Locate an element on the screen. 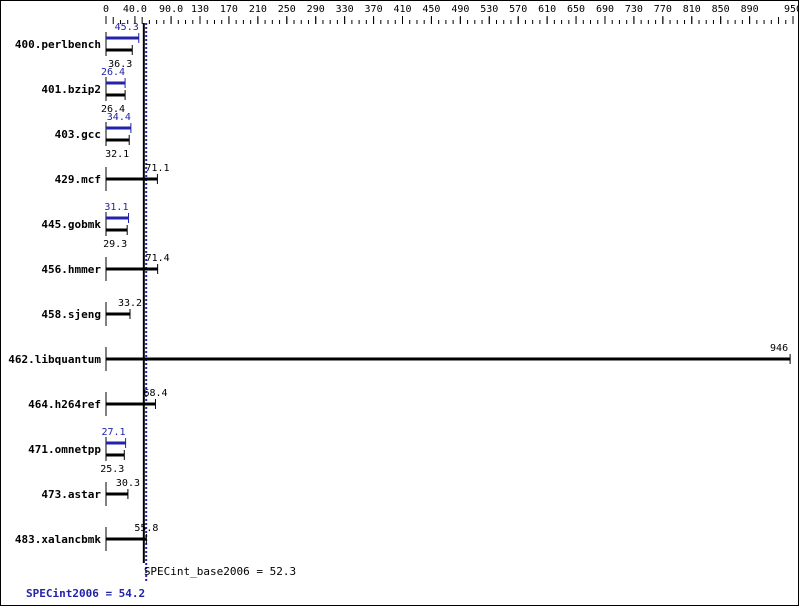 Image resolution: width=799 pixels, height=606 pixels. benchmark-label: 464.h264ref is located at coordinates (64, 404).